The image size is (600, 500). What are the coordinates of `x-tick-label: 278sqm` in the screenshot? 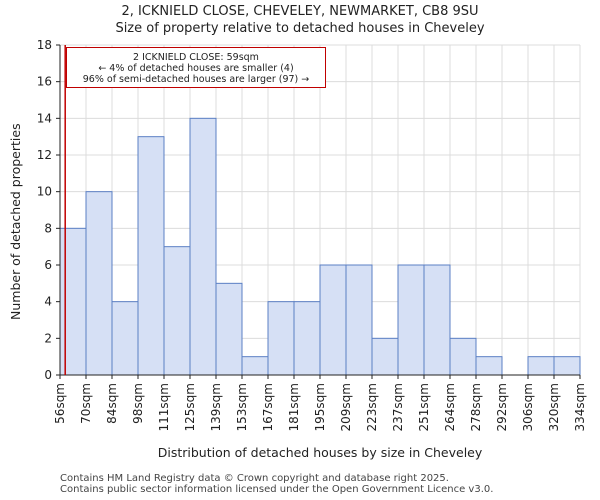 It's located at (476, 407).